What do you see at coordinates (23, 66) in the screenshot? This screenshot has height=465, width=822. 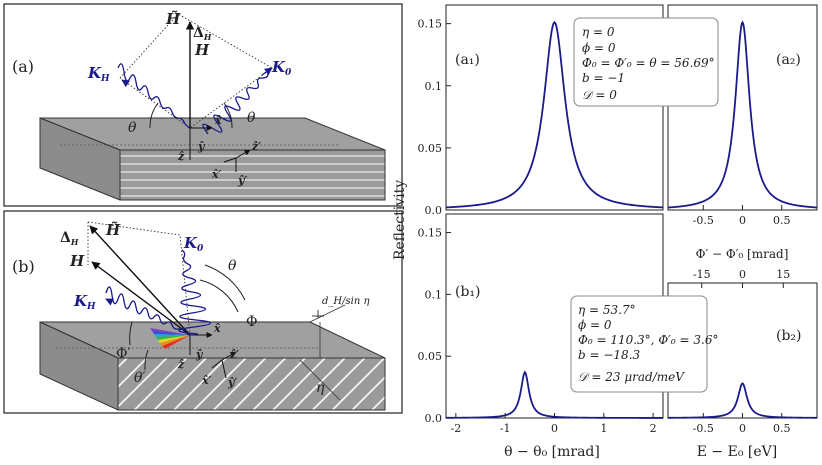 I see `panel-label-a: (a)` at bounding box center [23, 66].